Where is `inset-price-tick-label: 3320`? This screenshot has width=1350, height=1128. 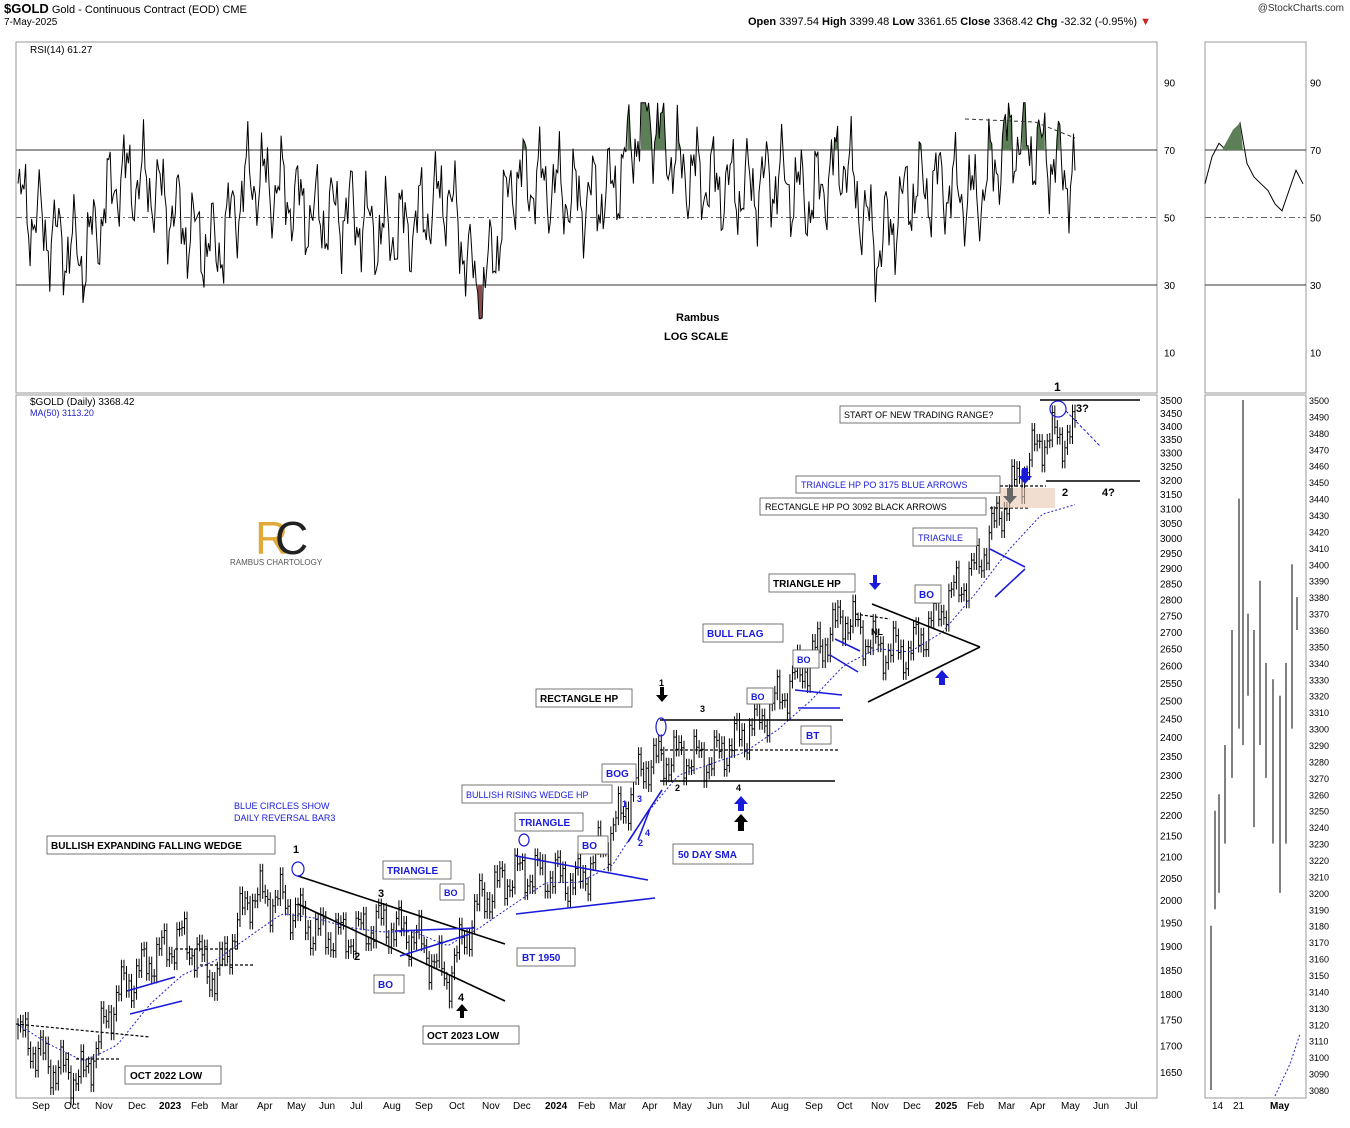
inset-price-tick-label: 3320 is located at coordinates (1319, 697).